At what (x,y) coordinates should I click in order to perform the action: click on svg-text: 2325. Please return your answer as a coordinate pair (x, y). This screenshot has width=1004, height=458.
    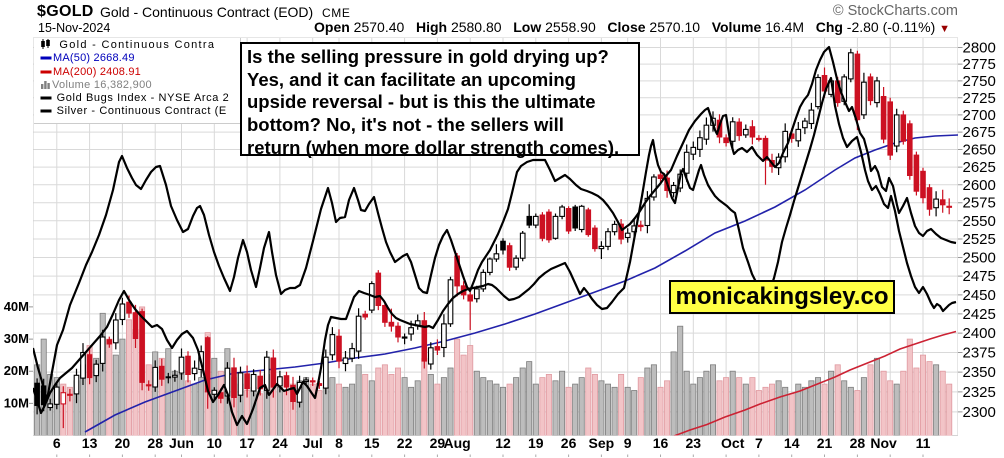
    Looking at the image, I should click on (979, 392).